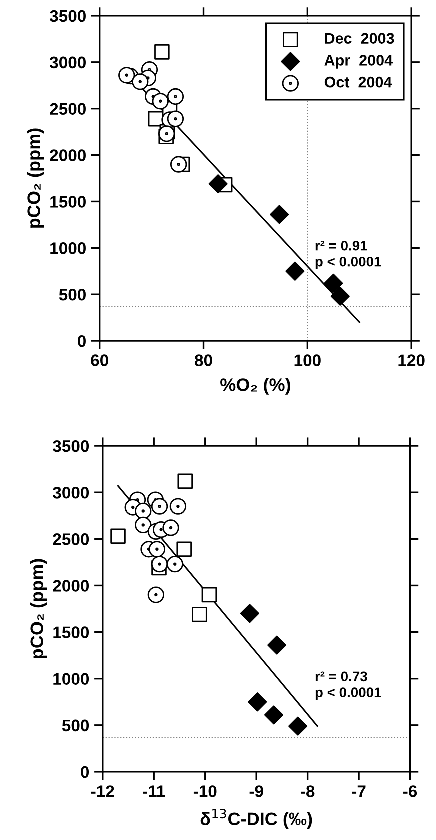  I want to click on x-tick-label: -9, so click(257, 792).